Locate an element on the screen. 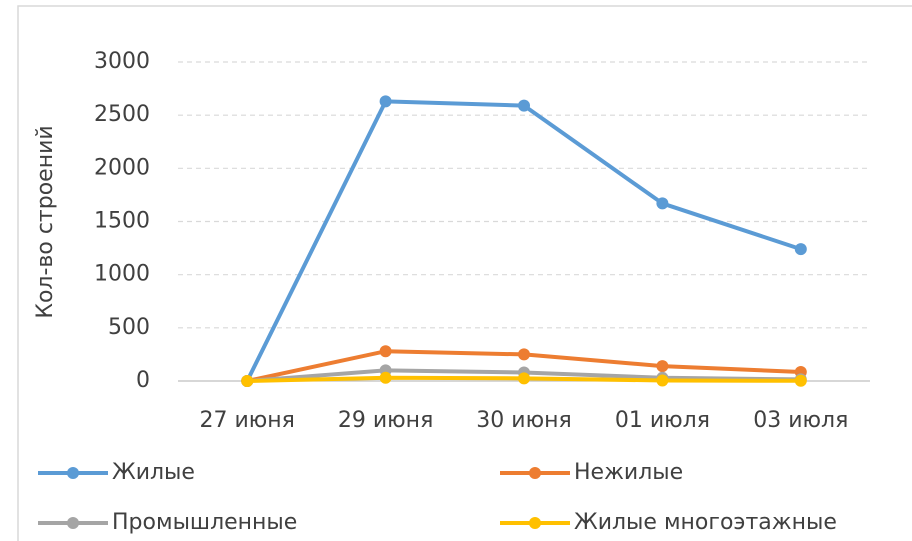  x-tick-label: 01 июля is located at coordinates (662, 420).